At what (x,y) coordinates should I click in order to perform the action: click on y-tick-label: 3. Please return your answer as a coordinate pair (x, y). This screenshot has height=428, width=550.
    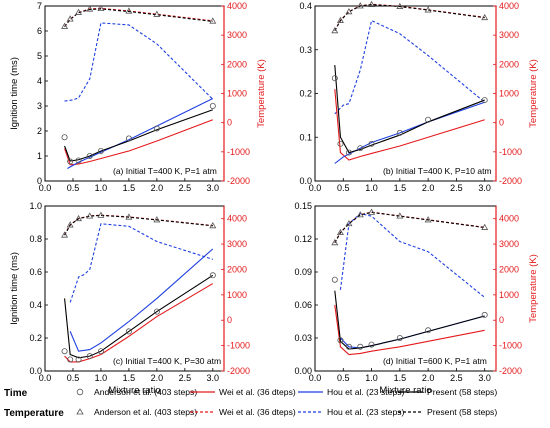
    Looking at the image, I should click on (39, 106).